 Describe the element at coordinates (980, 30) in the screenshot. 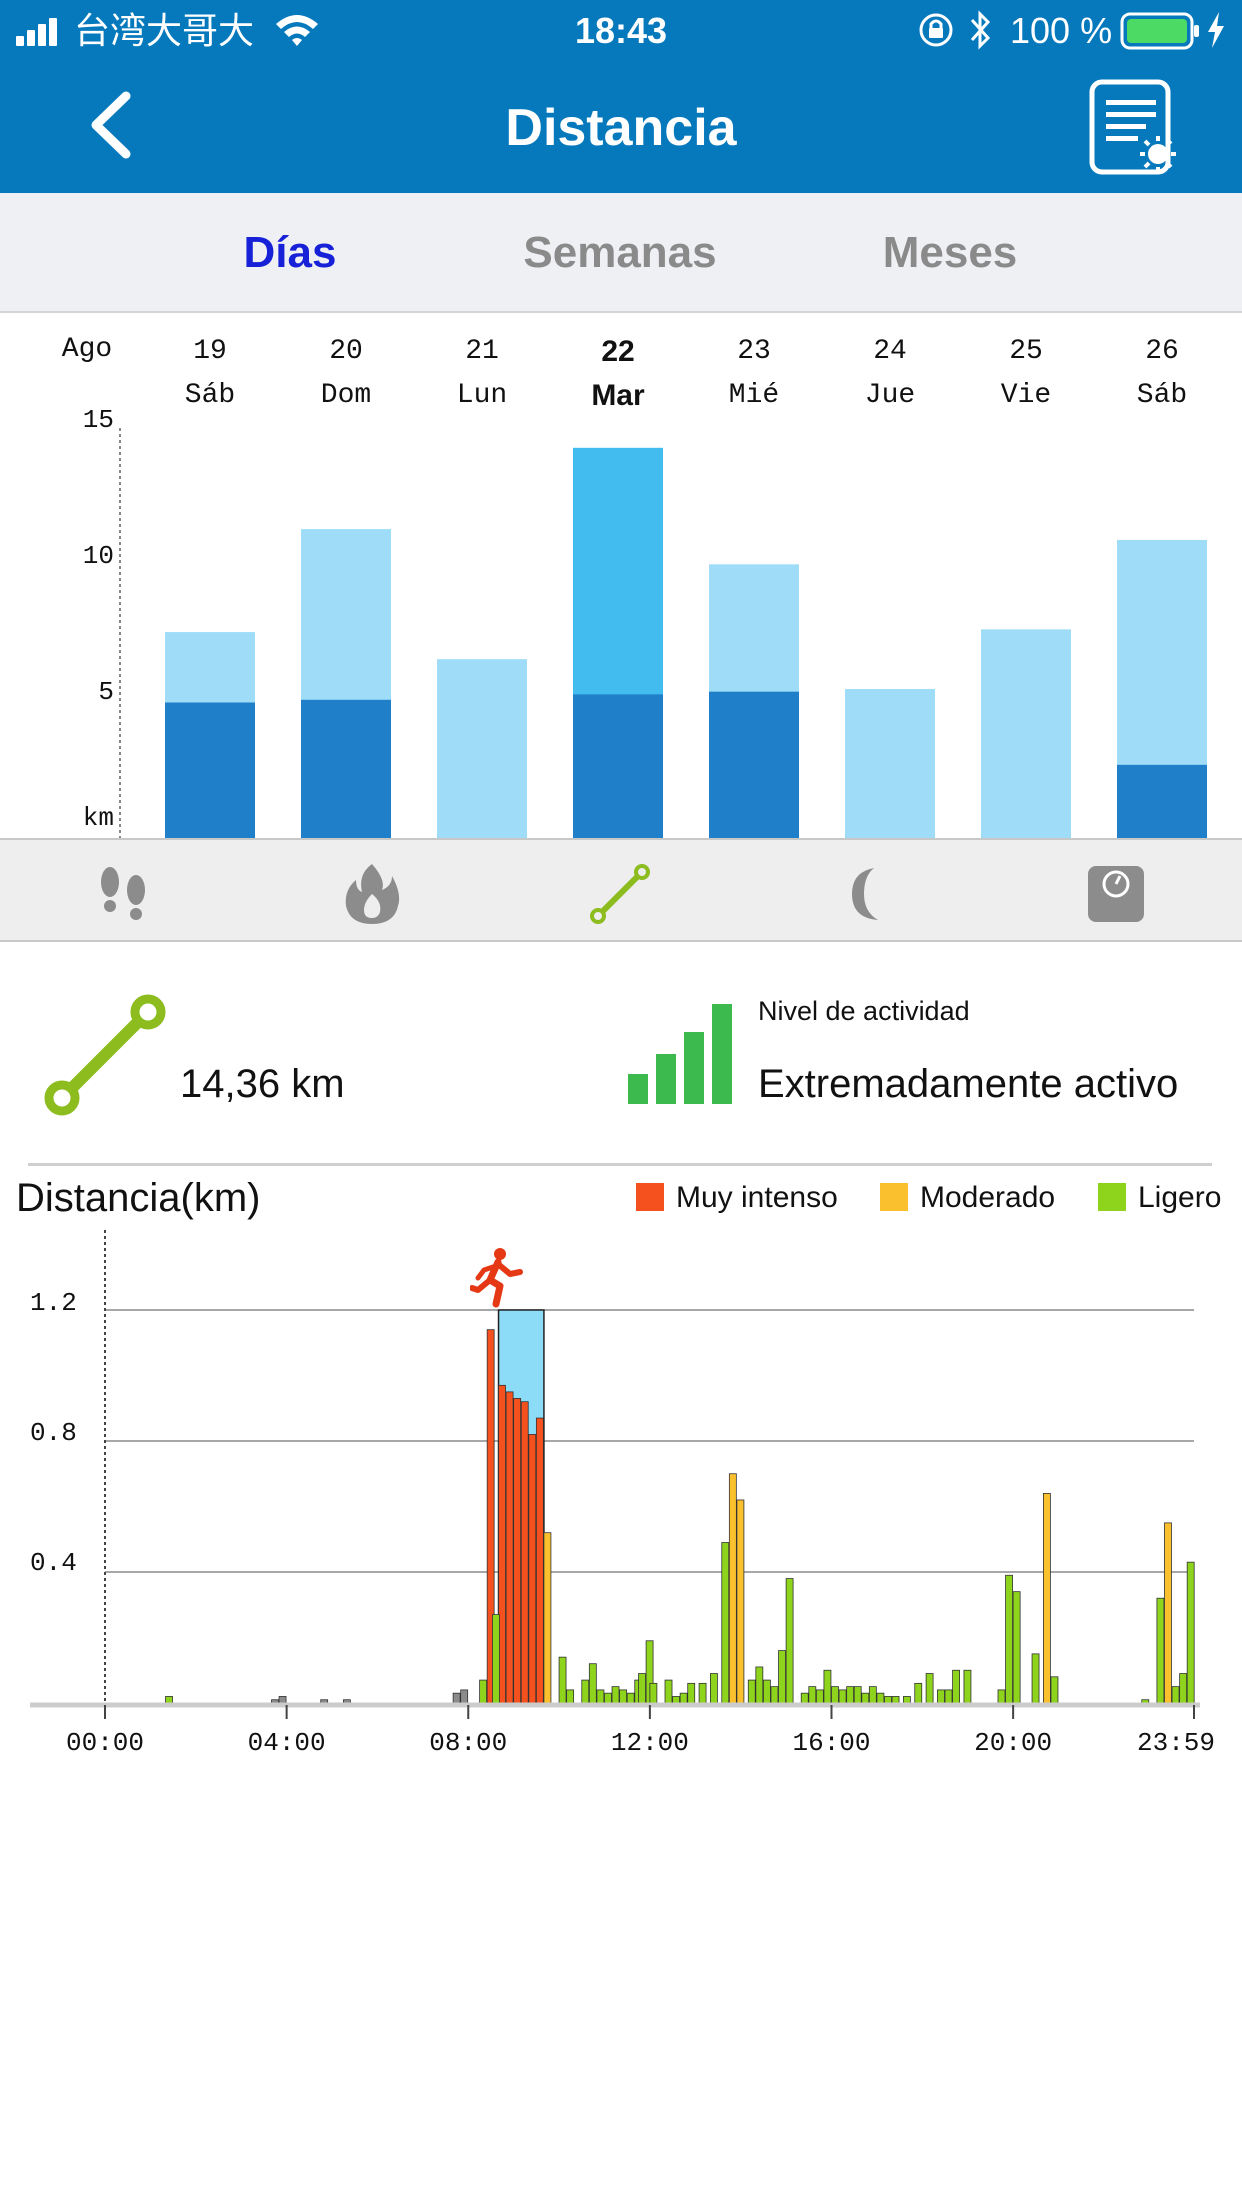

I see `bluetooth-icon` at that location.